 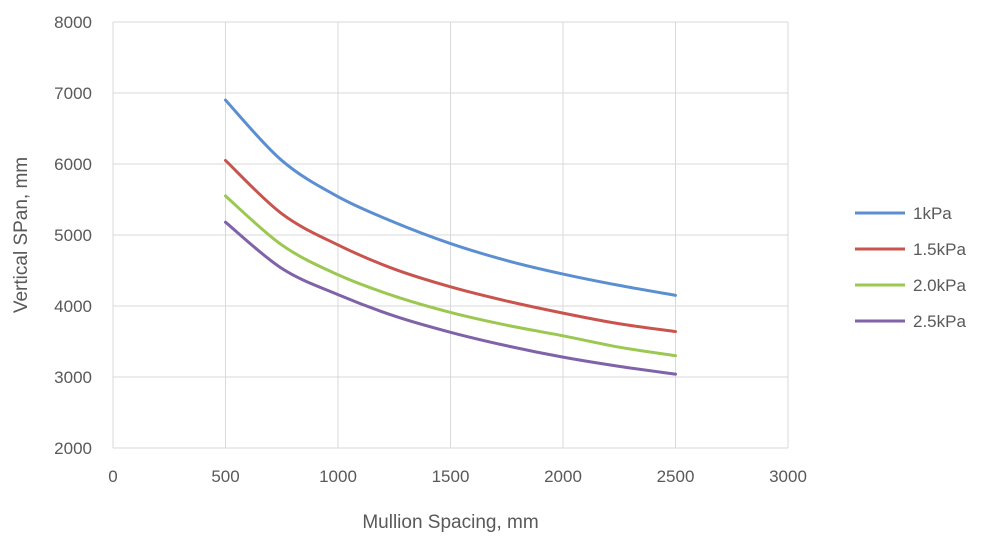 I want to click on y-tick-label: 6000, so click(x=73, y=164).